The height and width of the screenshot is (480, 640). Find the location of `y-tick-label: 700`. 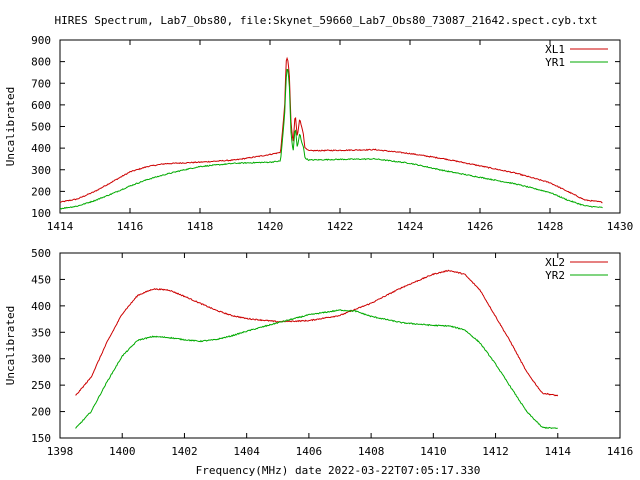

y-tick-label: 700 is located at coordinates (41, 83).